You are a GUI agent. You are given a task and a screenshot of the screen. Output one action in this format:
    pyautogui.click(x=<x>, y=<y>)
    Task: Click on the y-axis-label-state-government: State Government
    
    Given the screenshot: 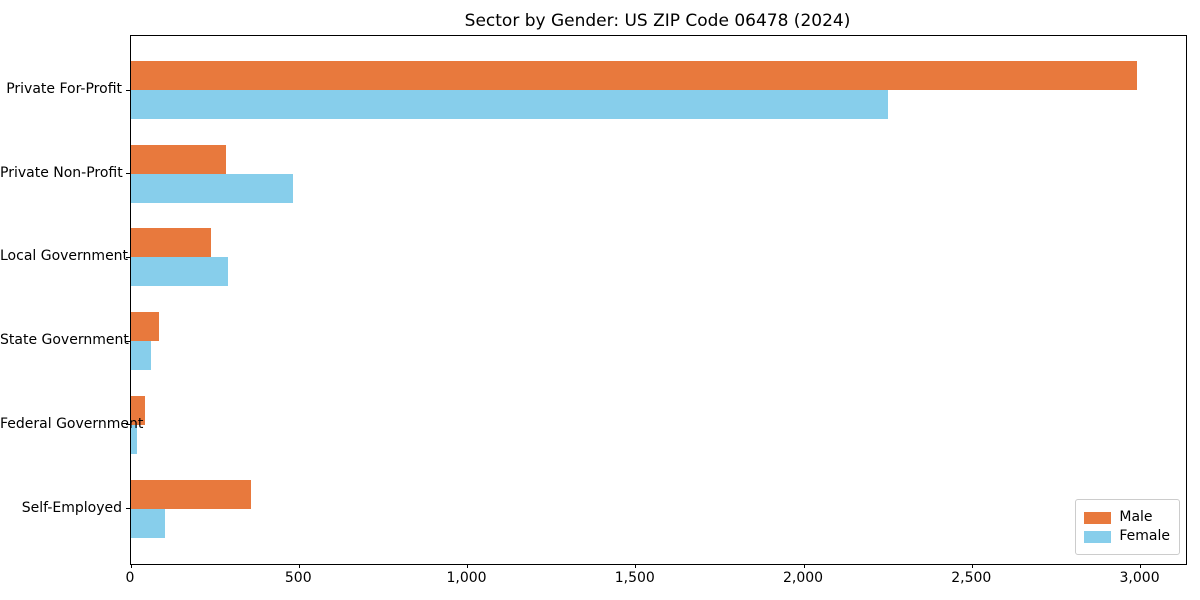 What is the action you would take?
    pyautogui.click(x=64, y=340)
    